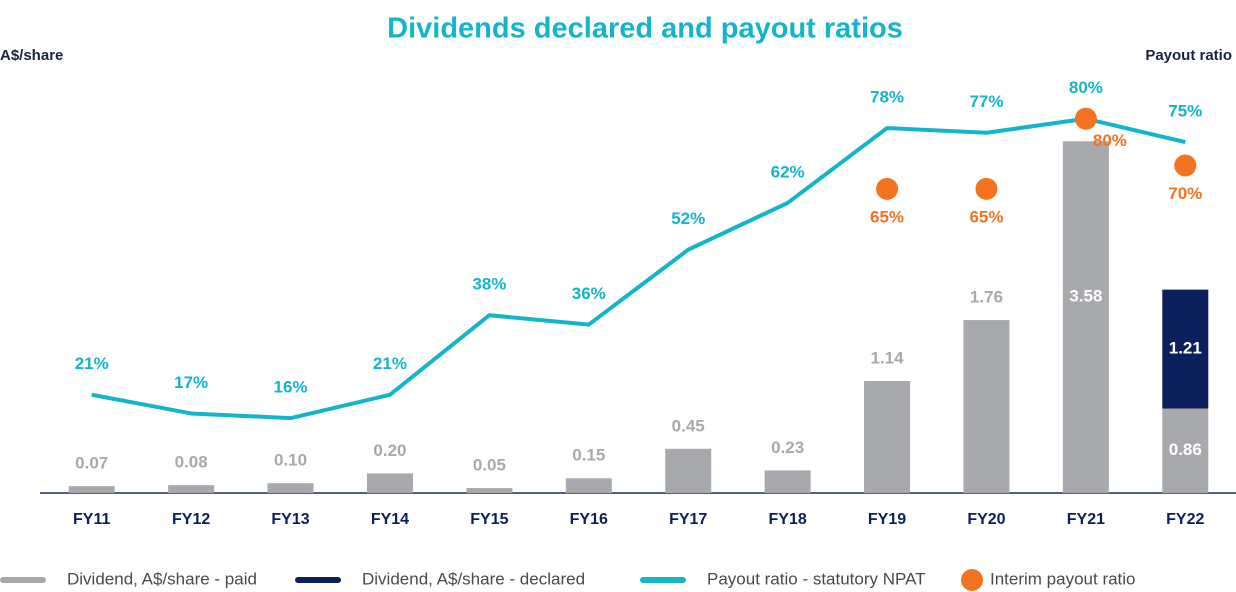  I want to click on line-value-label: 16%, so click(291, 387).